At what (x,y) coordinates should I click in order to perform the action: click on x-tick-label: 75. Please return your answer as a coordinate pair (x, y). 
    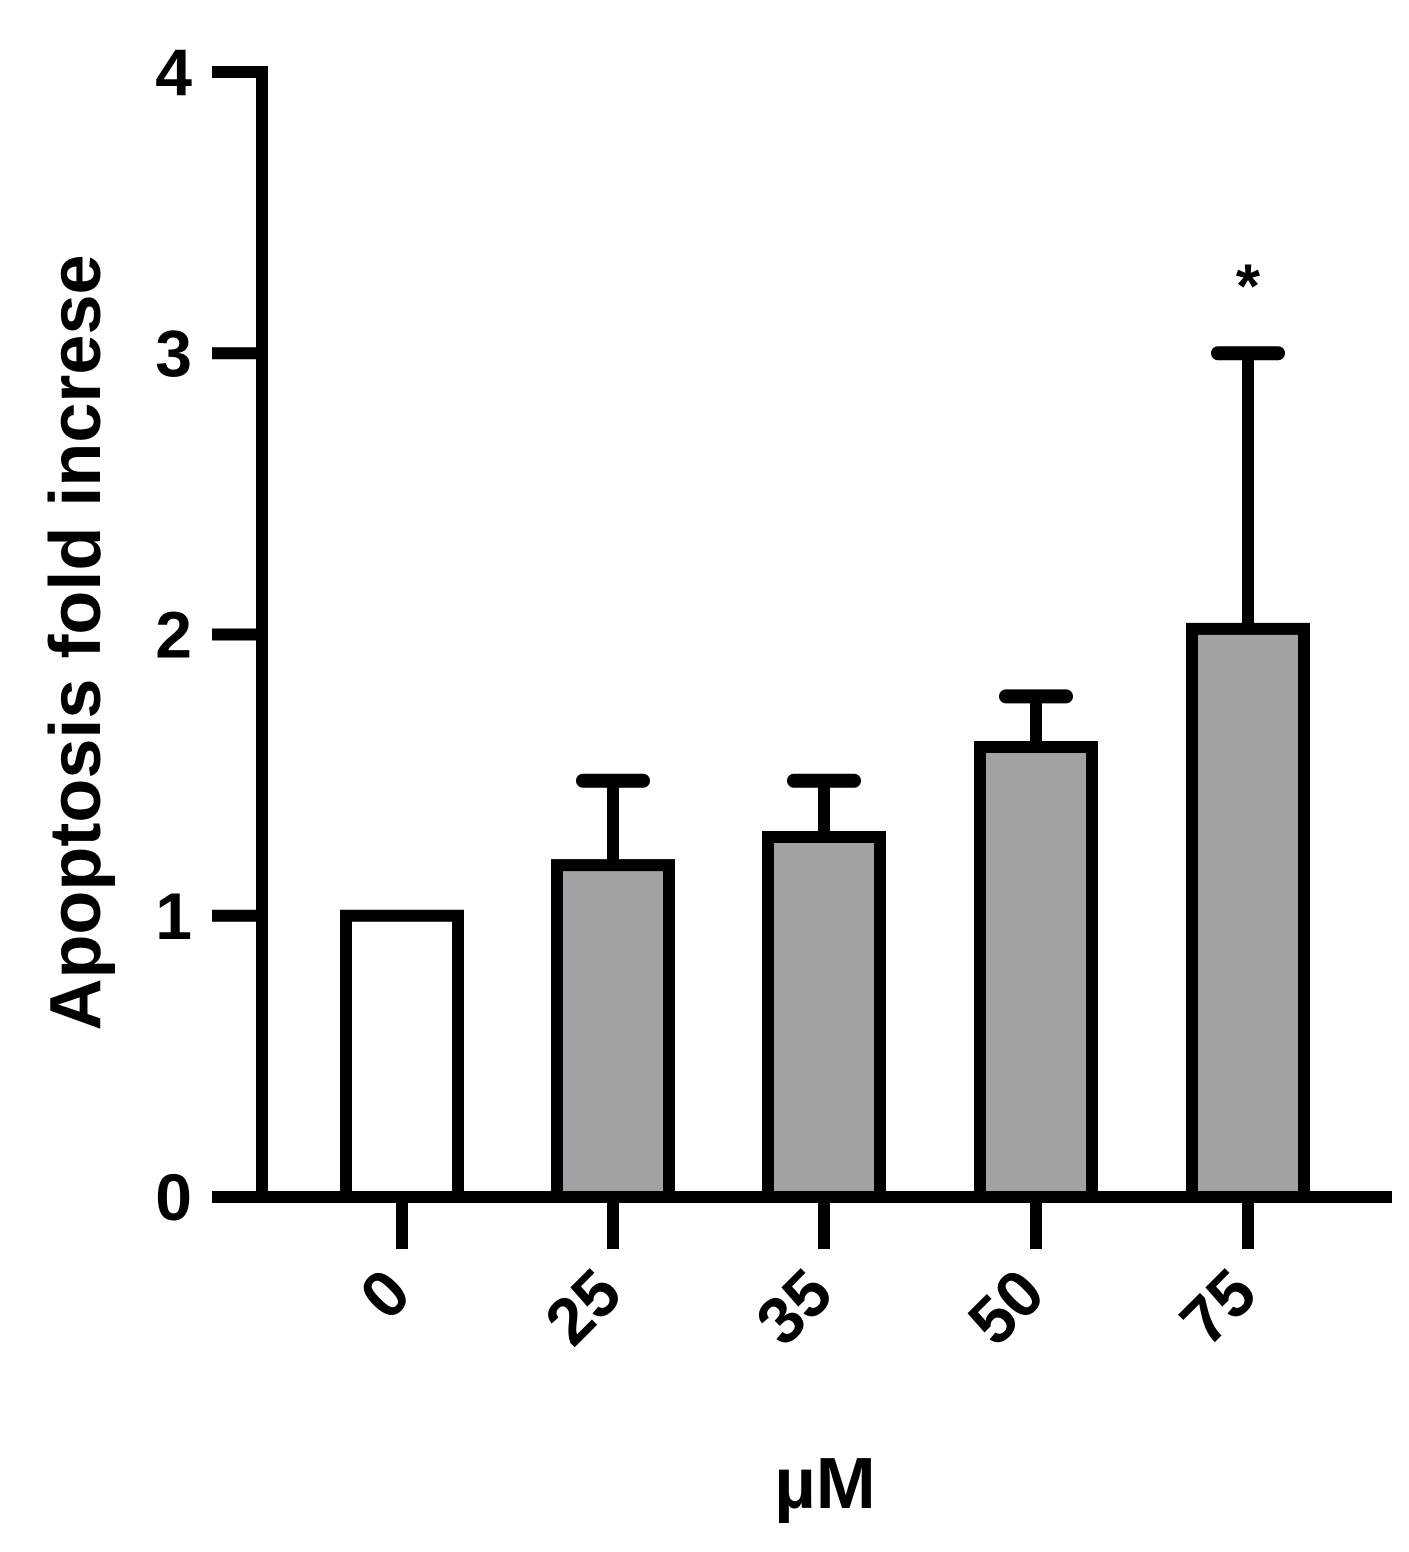
    Looking at the image, I should click on (1218, 1307).